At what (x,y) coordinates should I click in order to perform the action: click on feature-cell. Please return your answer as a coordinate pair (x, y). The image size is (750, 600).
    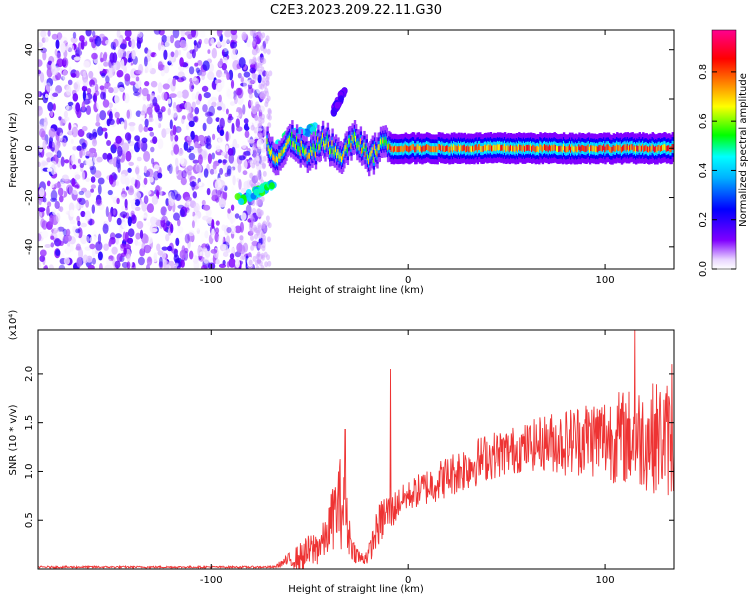
    Looking at the image, I should click on (308, 134).